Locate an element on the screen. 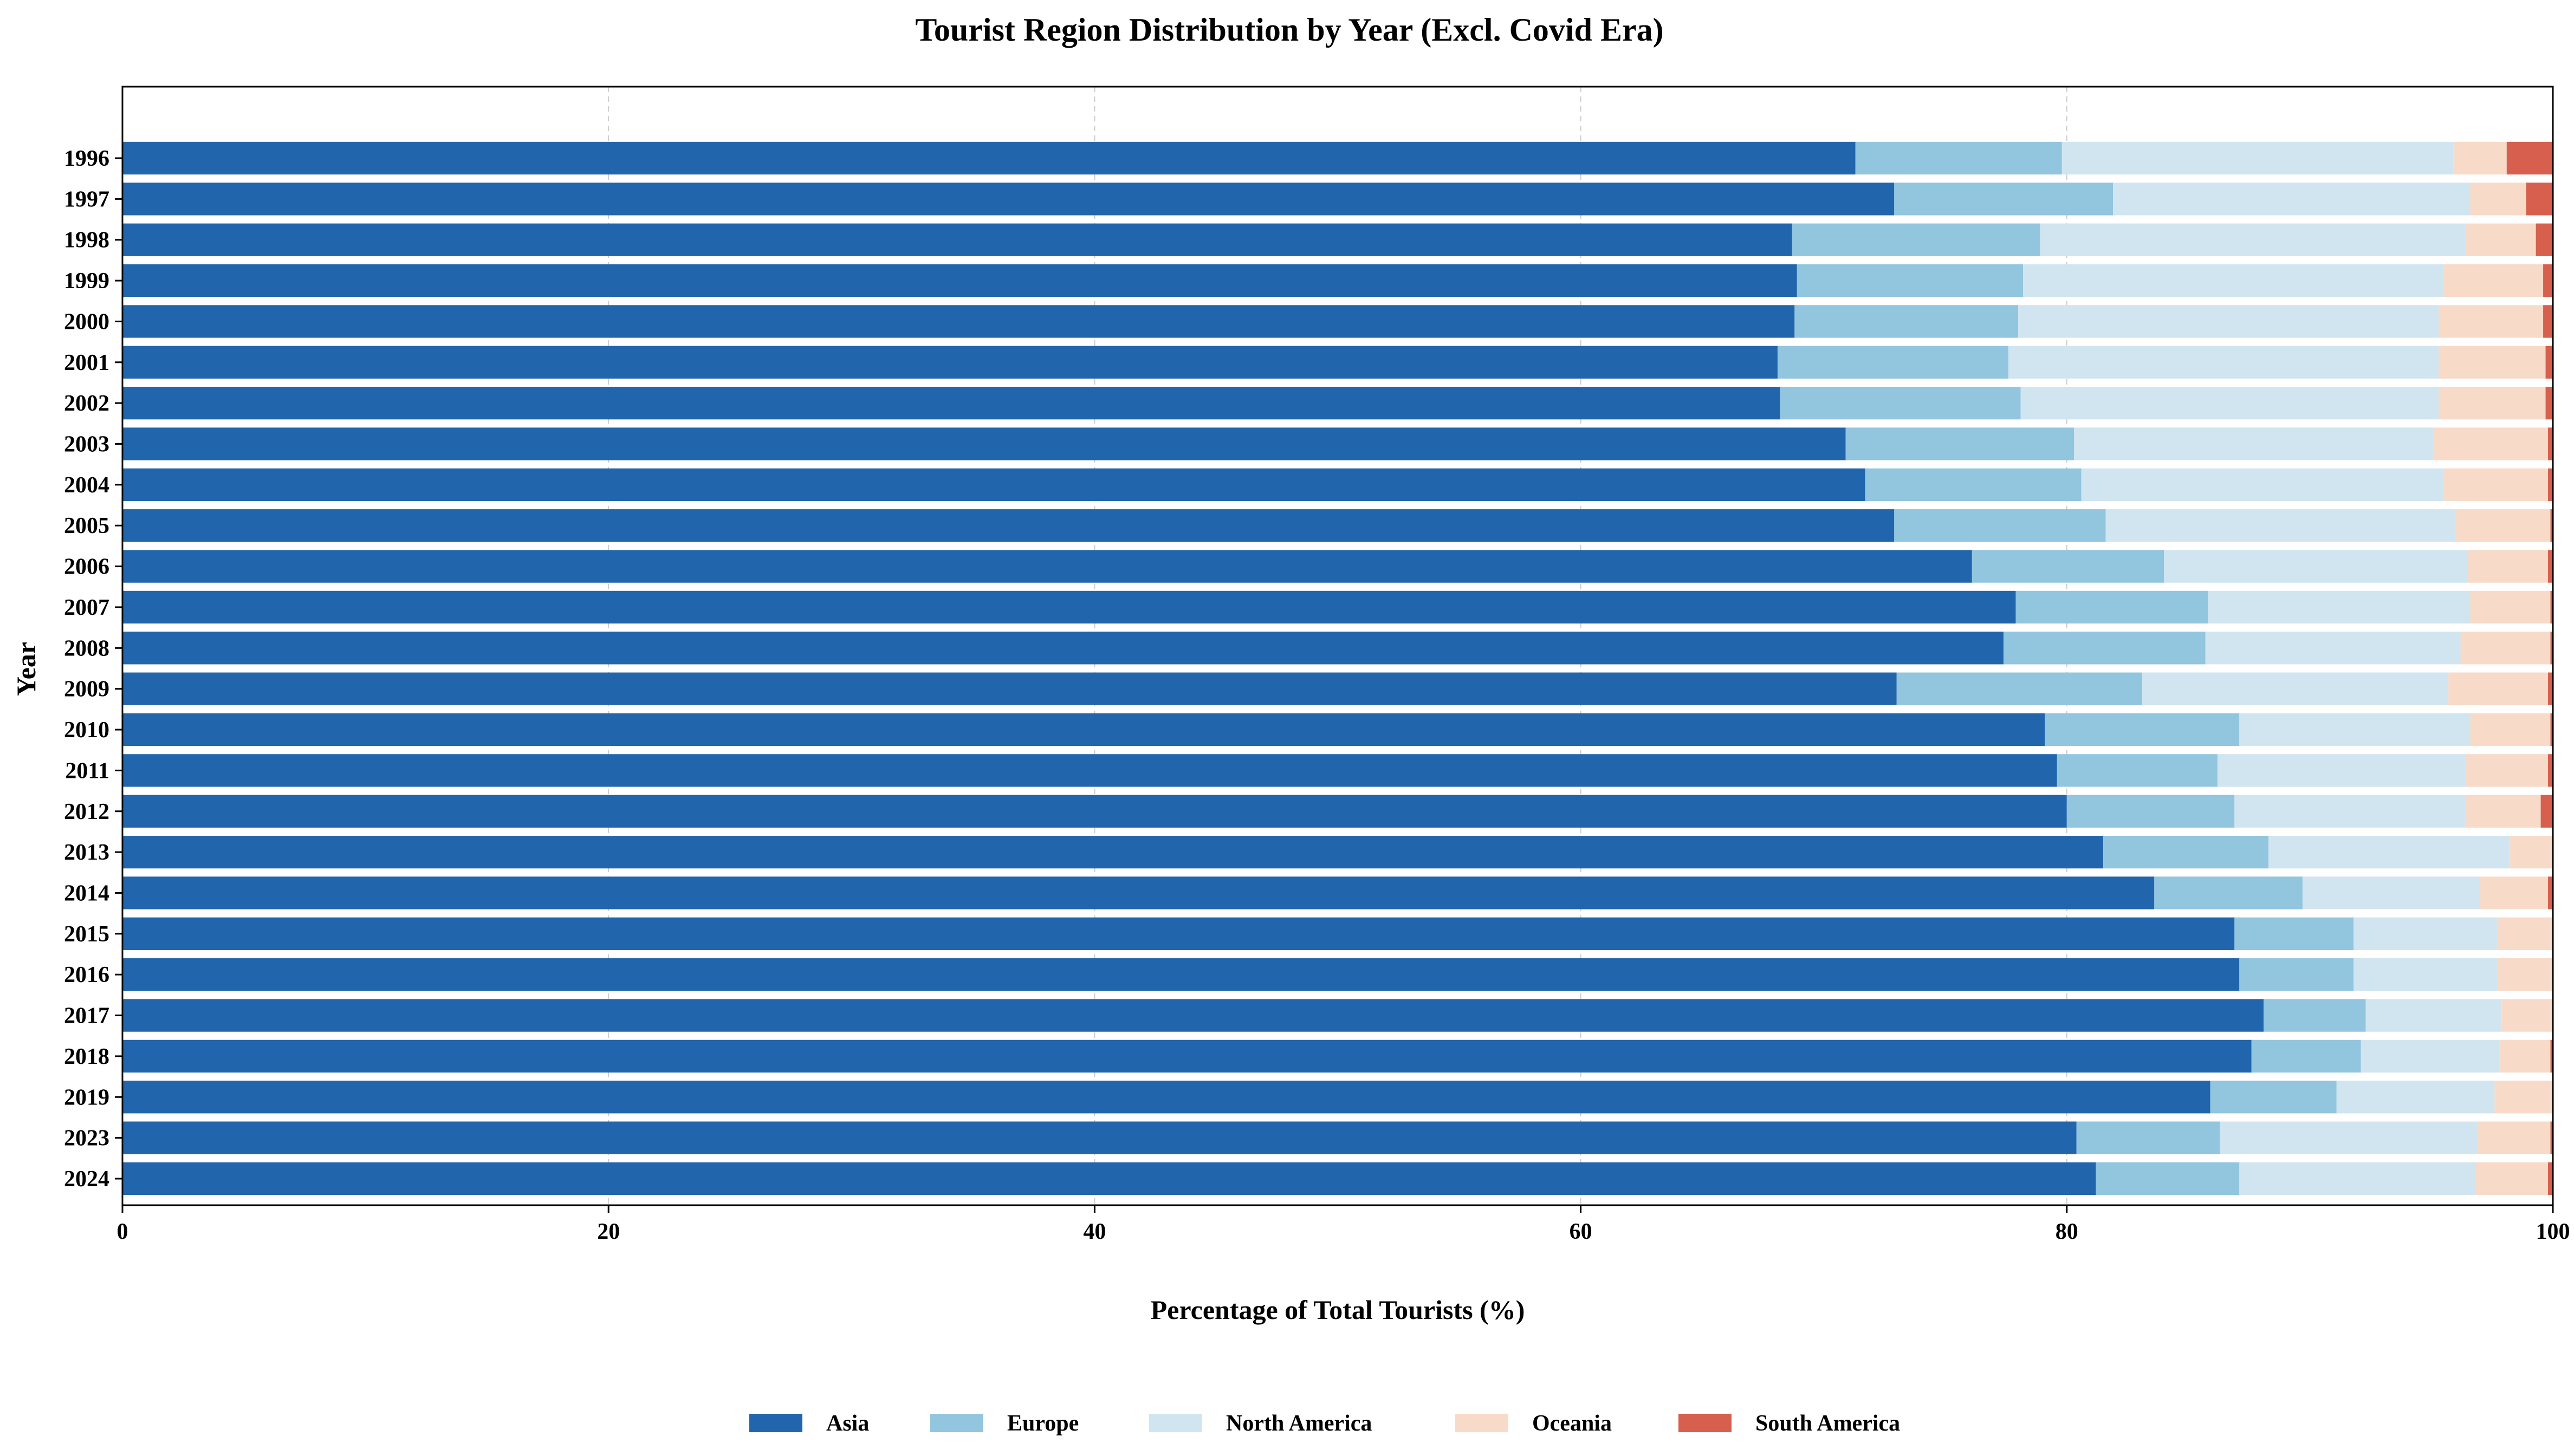 Image resolution: width=2574 pixels, height=1456 pixels. y-tick-label: 1997 is located at coordinates (86, 199).